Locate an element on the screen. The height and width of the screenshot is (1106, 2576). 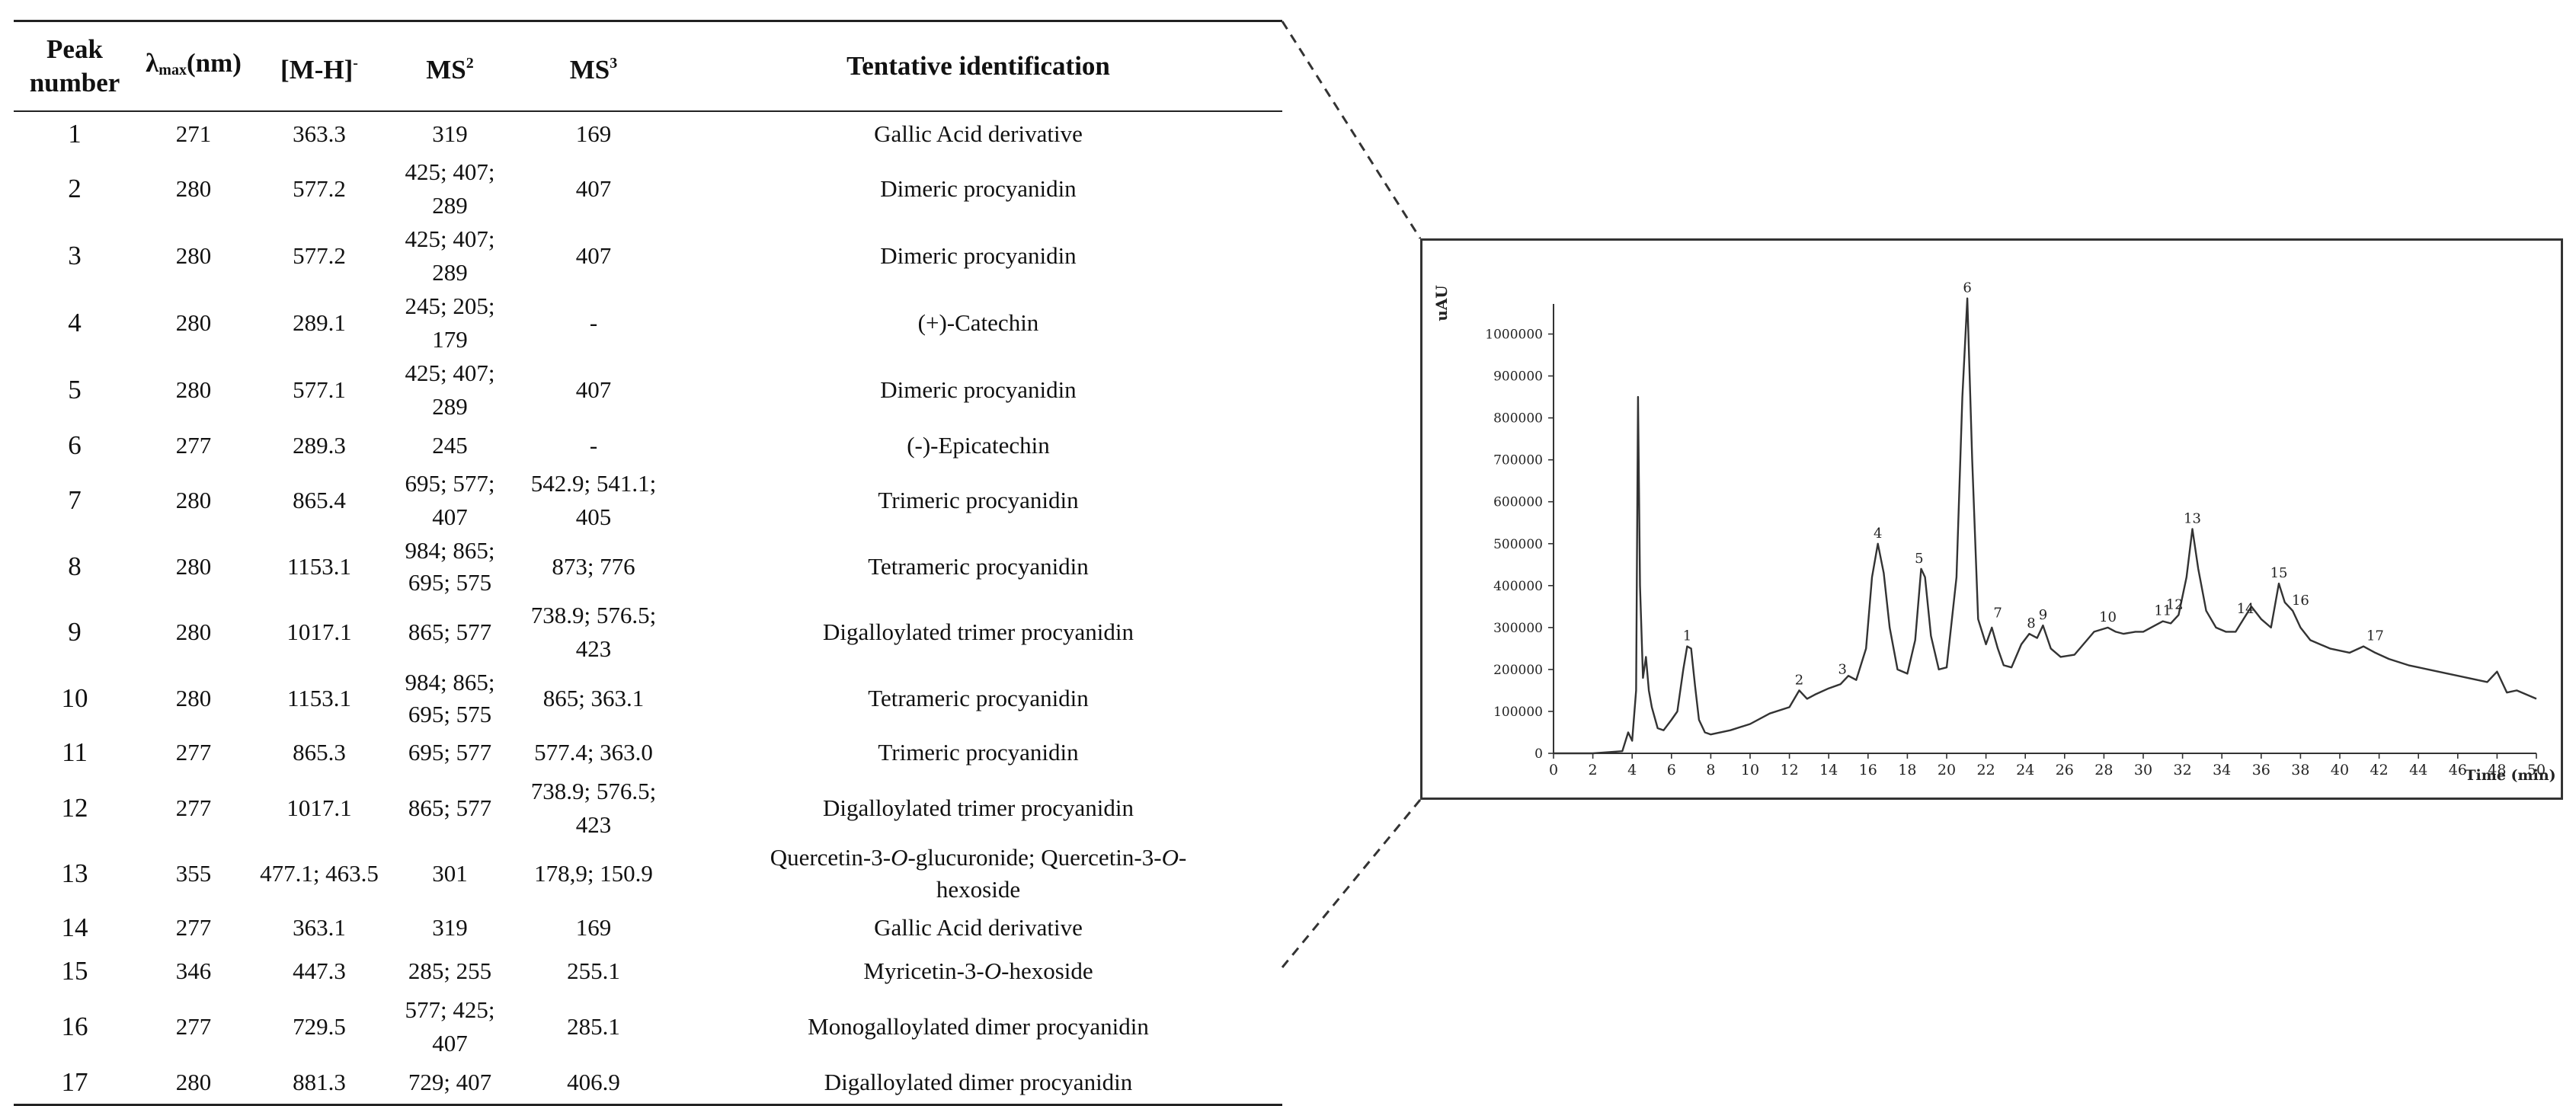
cell-ms3: 285.1 is located at coordinates (593, 1026).